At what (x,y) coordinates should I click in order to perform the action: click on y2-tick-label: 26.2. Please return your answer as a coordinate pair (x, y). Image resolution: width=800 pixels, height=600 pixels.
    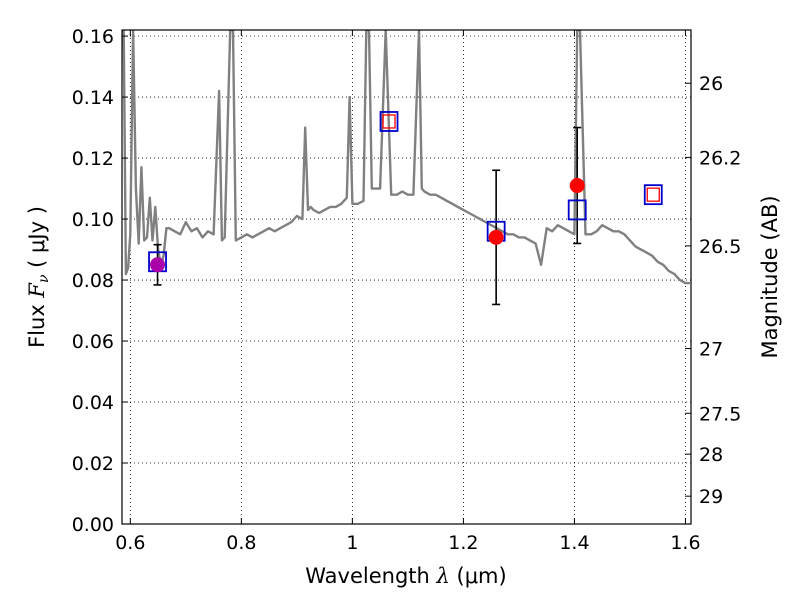
    Looking at the image, I should click on (720, 158).